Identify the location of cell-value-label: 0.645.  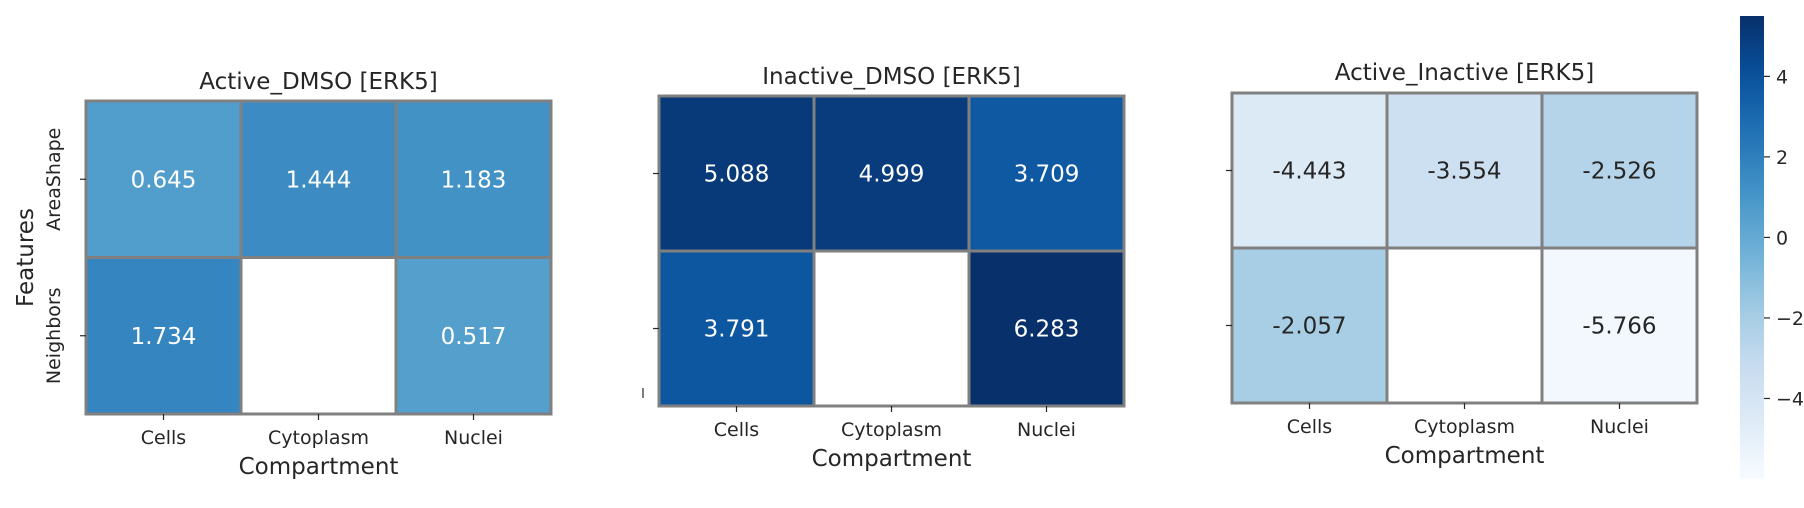
(164, 180).